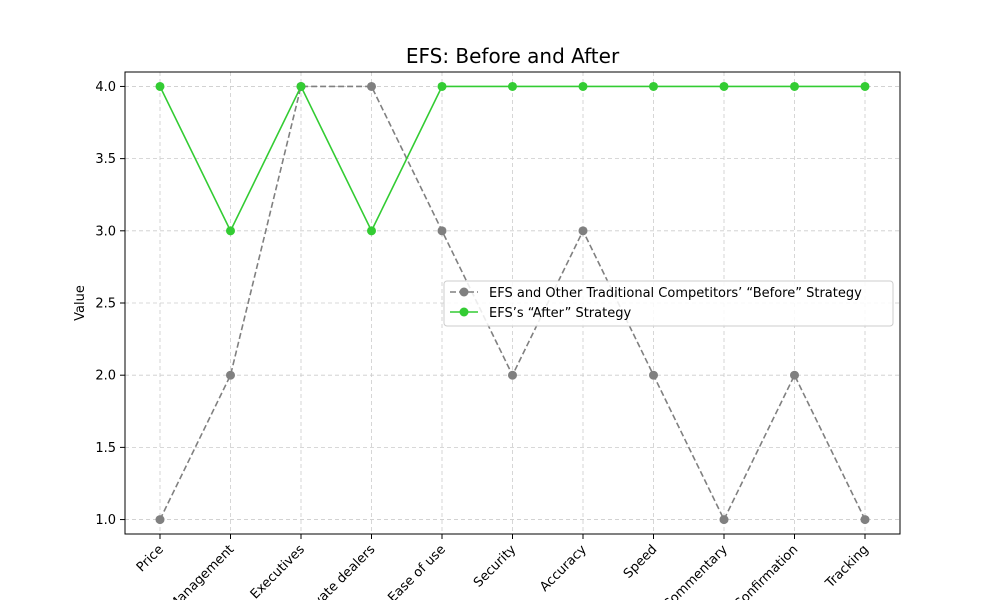 The image size is (1000, 600). I want to click on x-tick-label: Accuracy, so click(563, 568).